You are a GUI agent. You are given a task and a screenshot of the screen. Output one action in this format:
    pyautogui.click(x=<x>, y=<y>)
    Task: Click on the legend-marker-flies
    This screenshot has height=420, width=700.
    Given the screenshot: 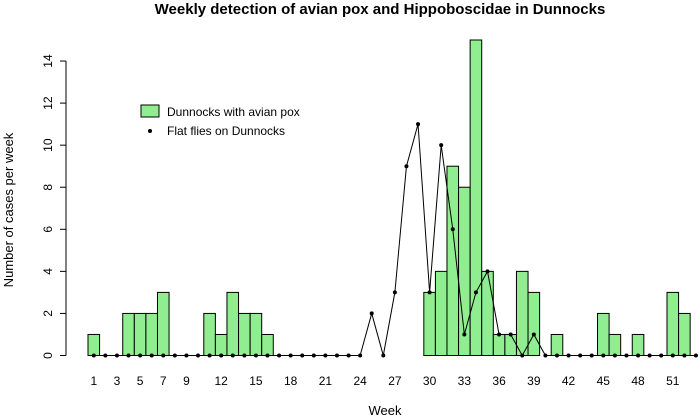 What is the action you would take?
    pyautogui.click(x=150, y=131)
    